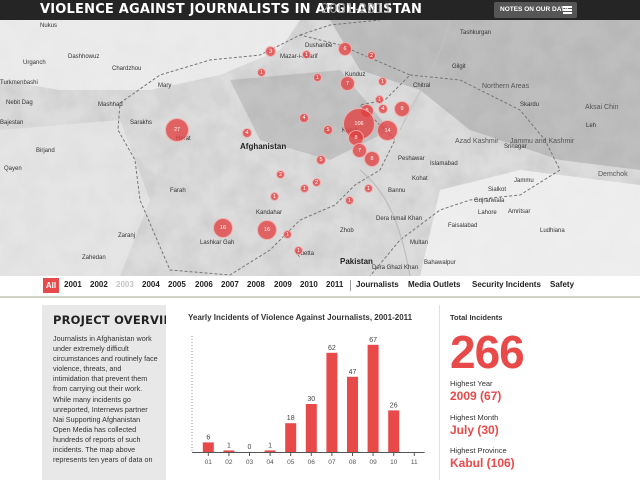  What do you see at coordinates (487, 213) in the screenshot?
I see `city-label: Lahore` at bounding box center [487, 213].